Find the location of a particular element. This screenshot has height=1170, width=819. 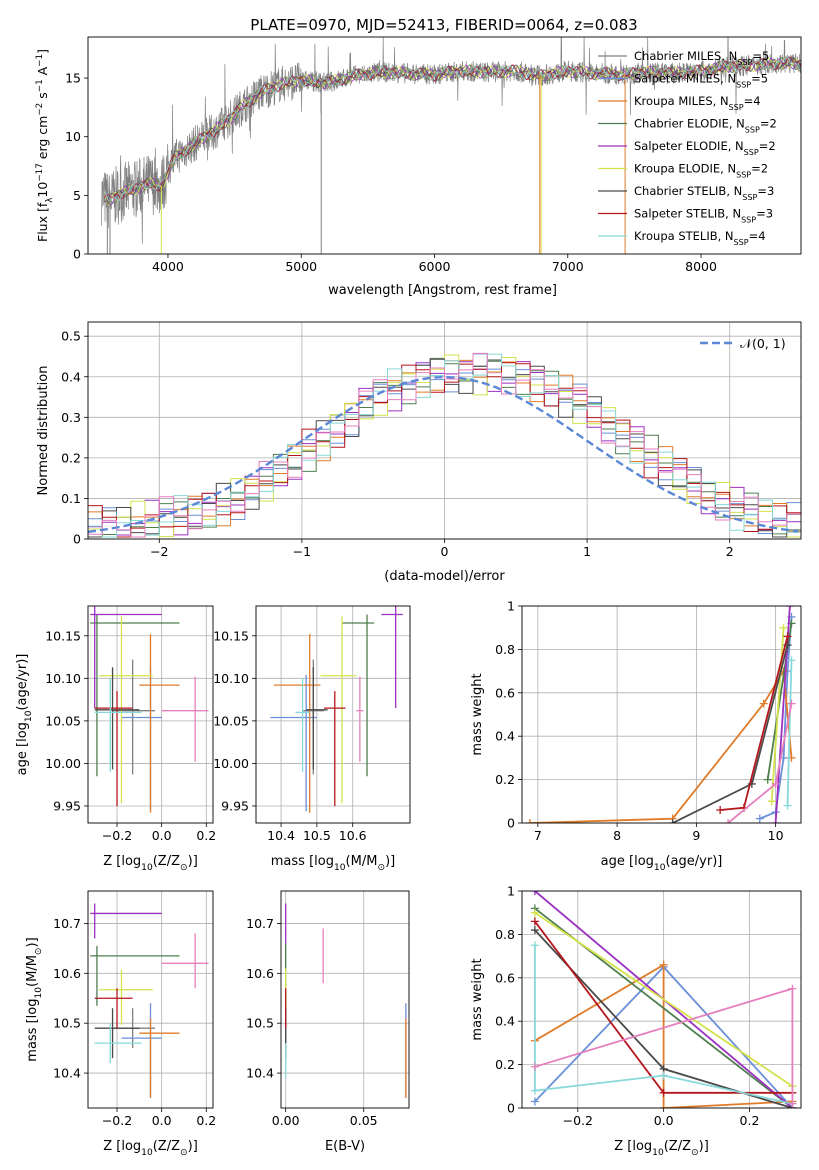

x-tick-label: 6000 is located at coordinates (435, 266).